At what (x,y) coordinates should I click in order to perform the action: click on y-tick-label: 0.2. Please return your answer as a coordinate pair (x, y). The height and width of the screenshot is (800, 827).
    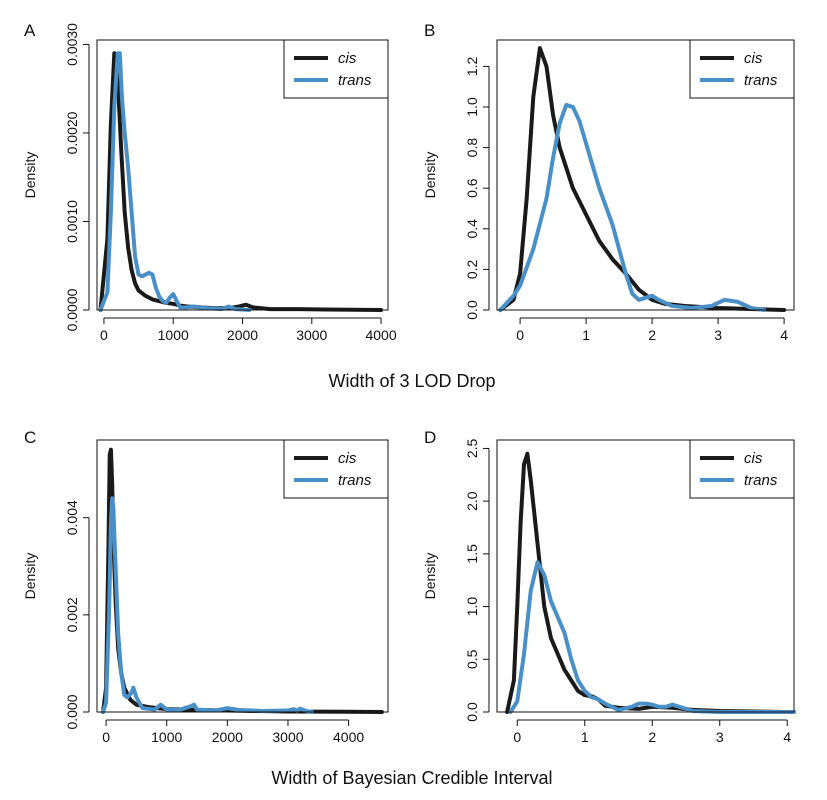
    Looking at the image, I should click on (472, 269).